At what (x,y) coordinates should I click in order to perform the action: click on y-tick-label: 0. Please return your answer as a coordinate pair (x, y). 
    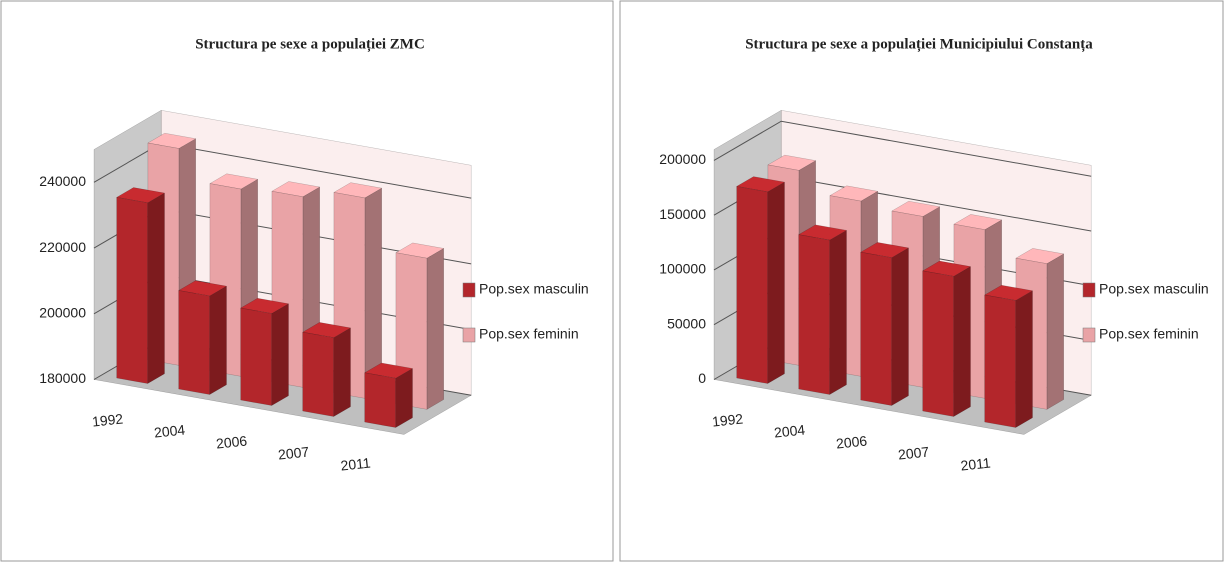
    Looking at the image, I should click on (702, 378).